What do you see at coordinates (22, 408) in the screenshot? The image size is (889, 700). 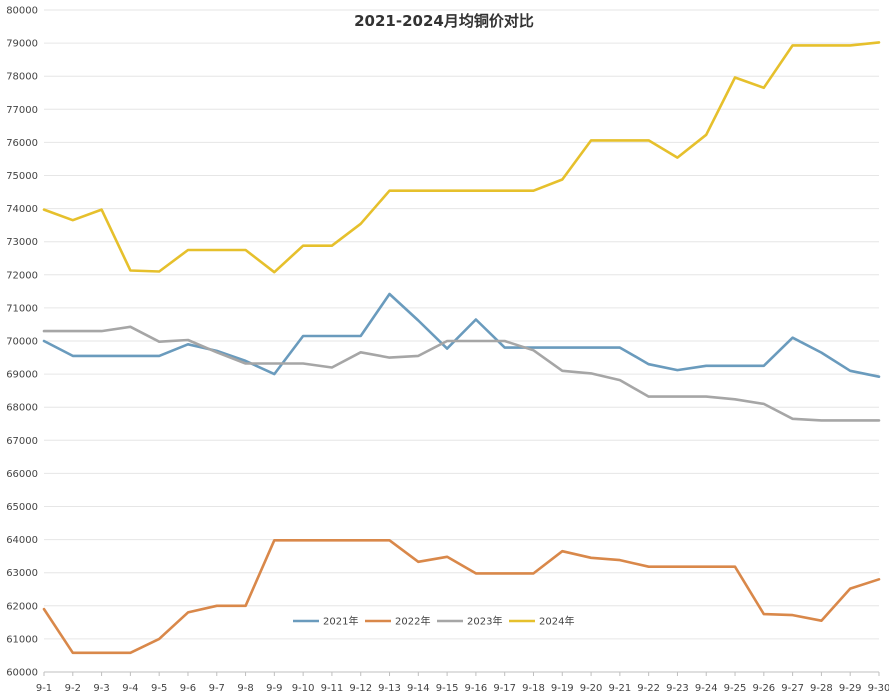 I see `y-tick-label: 68000` at bounding box center [22, 408].